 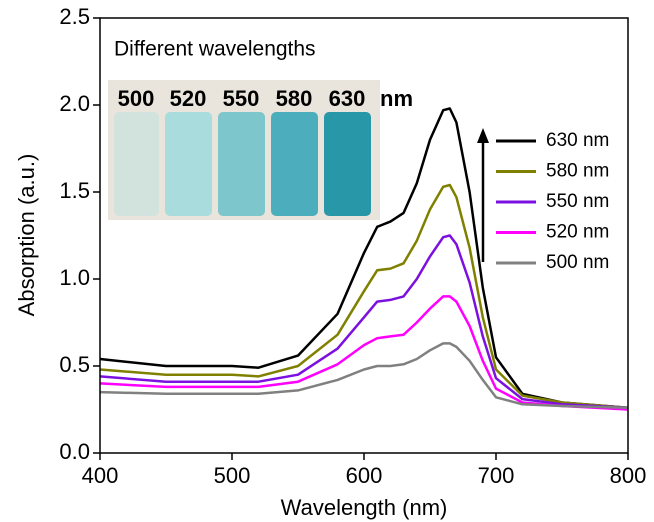 What do you see at coordinates (577, 201) in the screenshot?
I see `legend-label: 550 nm` at bounding box center [577, 201].